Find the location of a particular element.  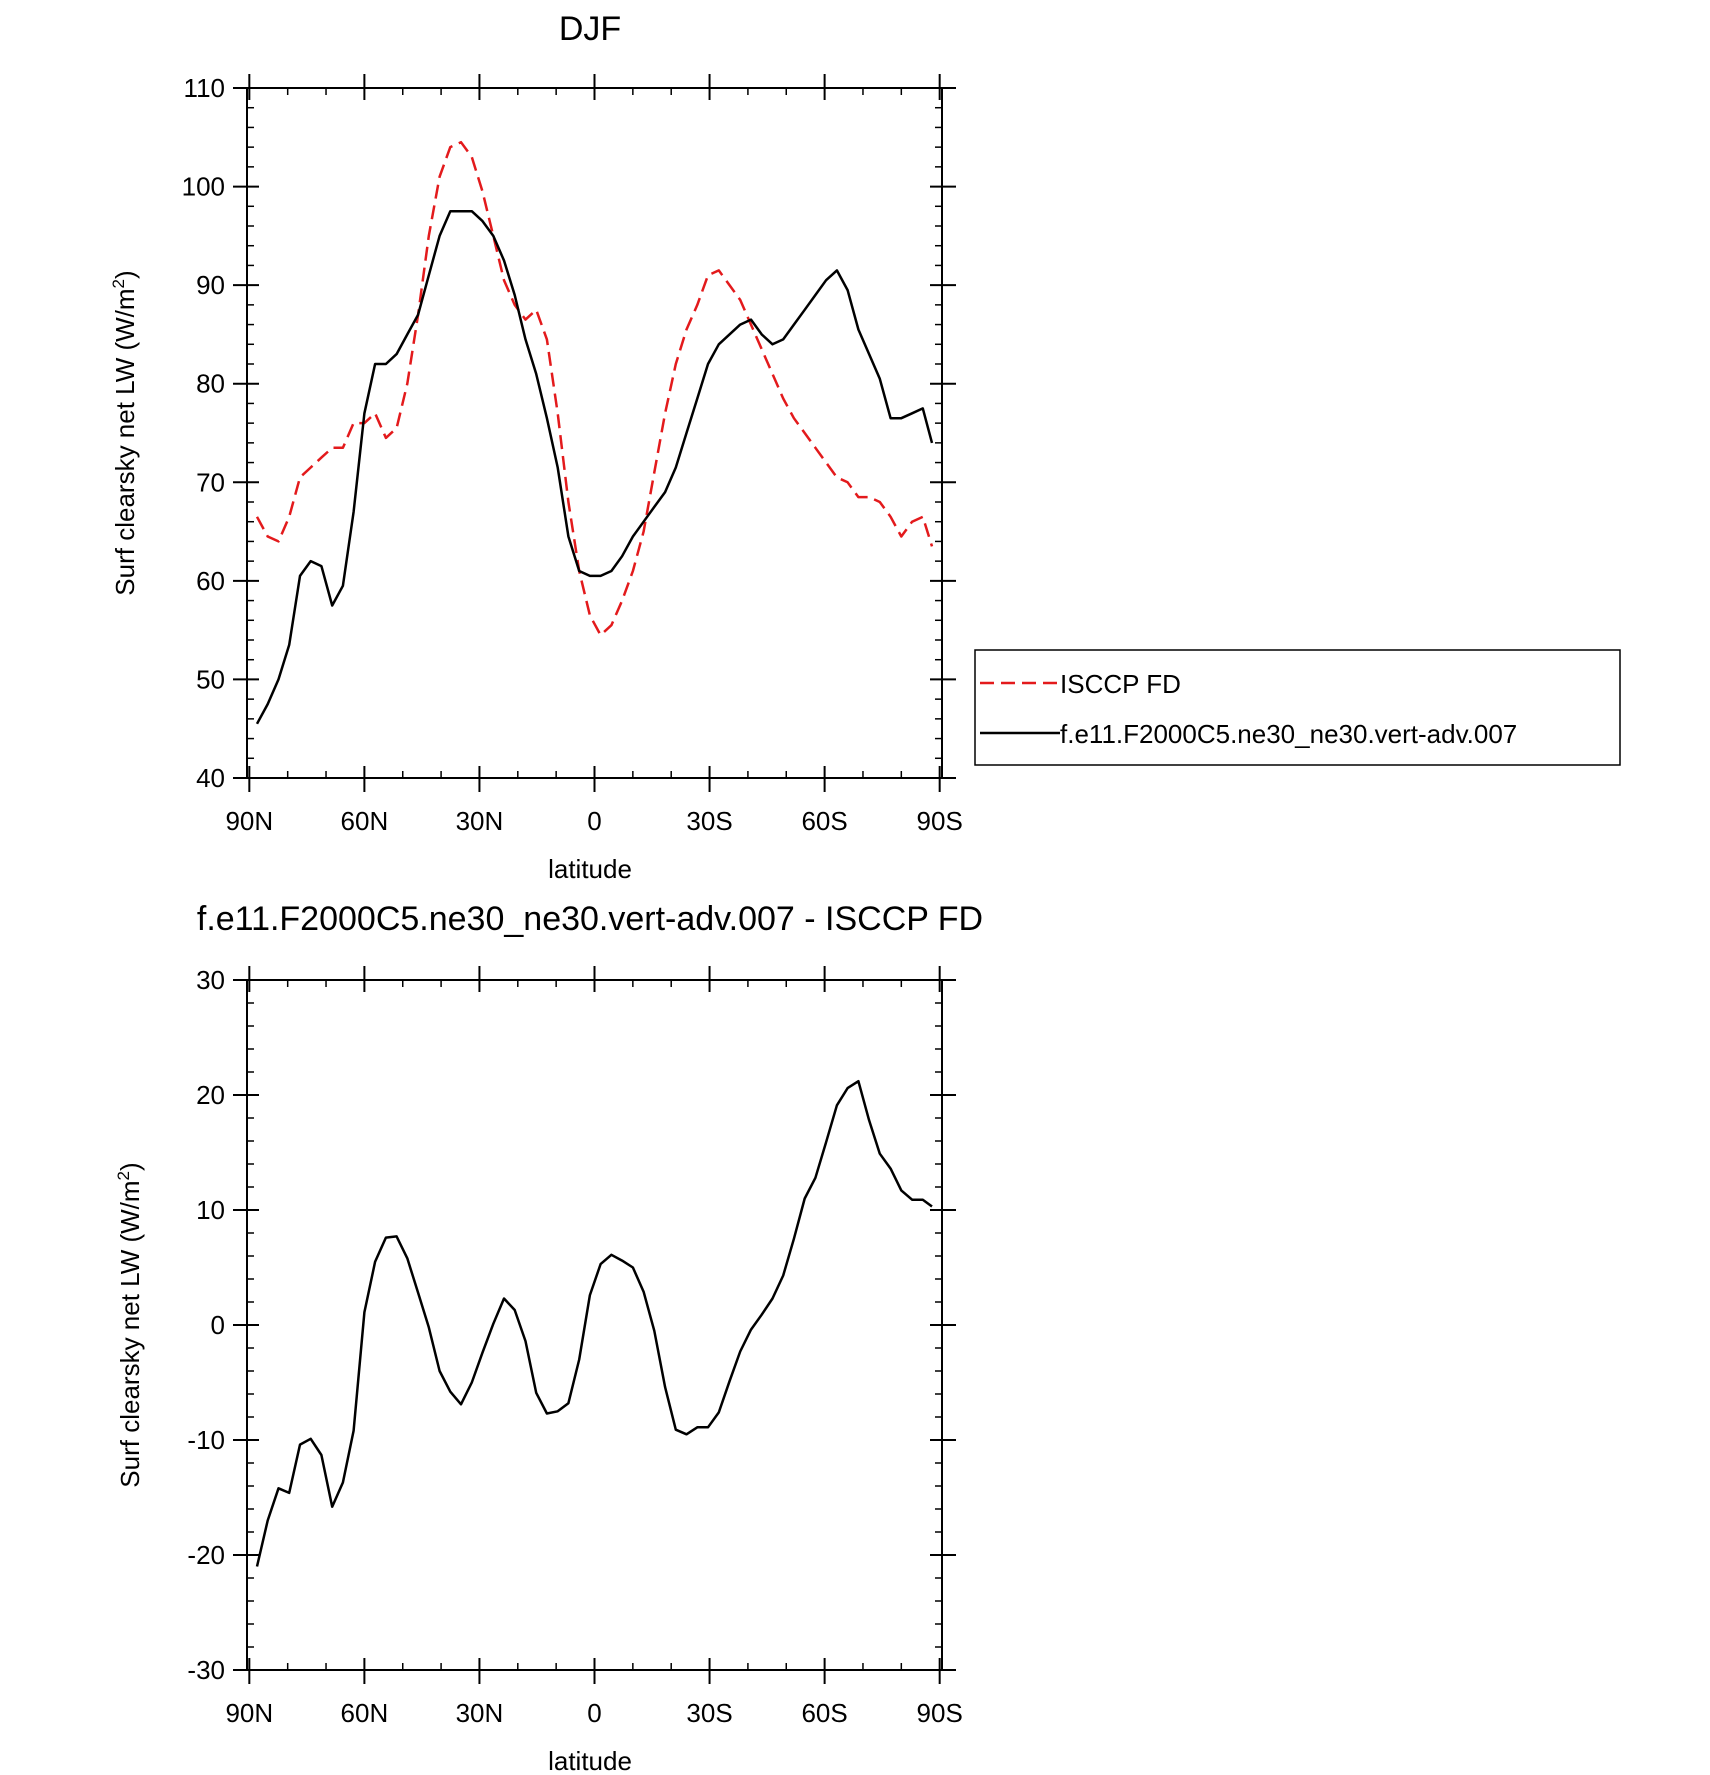

bottom-x-tick-label: 60N is located at coordinates (365, 1713).